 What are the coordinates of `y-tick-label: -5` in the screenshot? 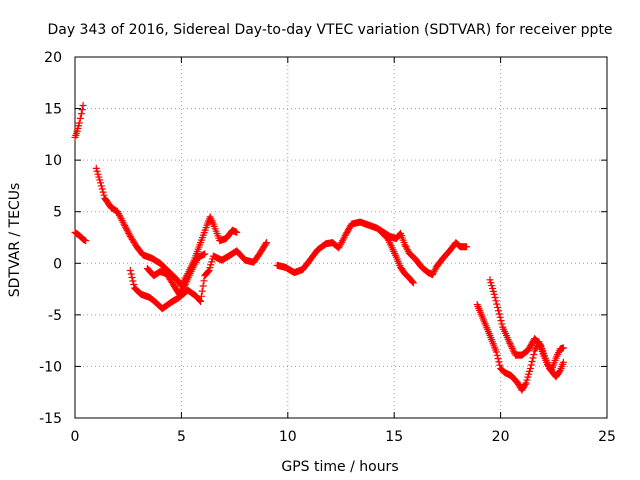 It's located at (55, 316).